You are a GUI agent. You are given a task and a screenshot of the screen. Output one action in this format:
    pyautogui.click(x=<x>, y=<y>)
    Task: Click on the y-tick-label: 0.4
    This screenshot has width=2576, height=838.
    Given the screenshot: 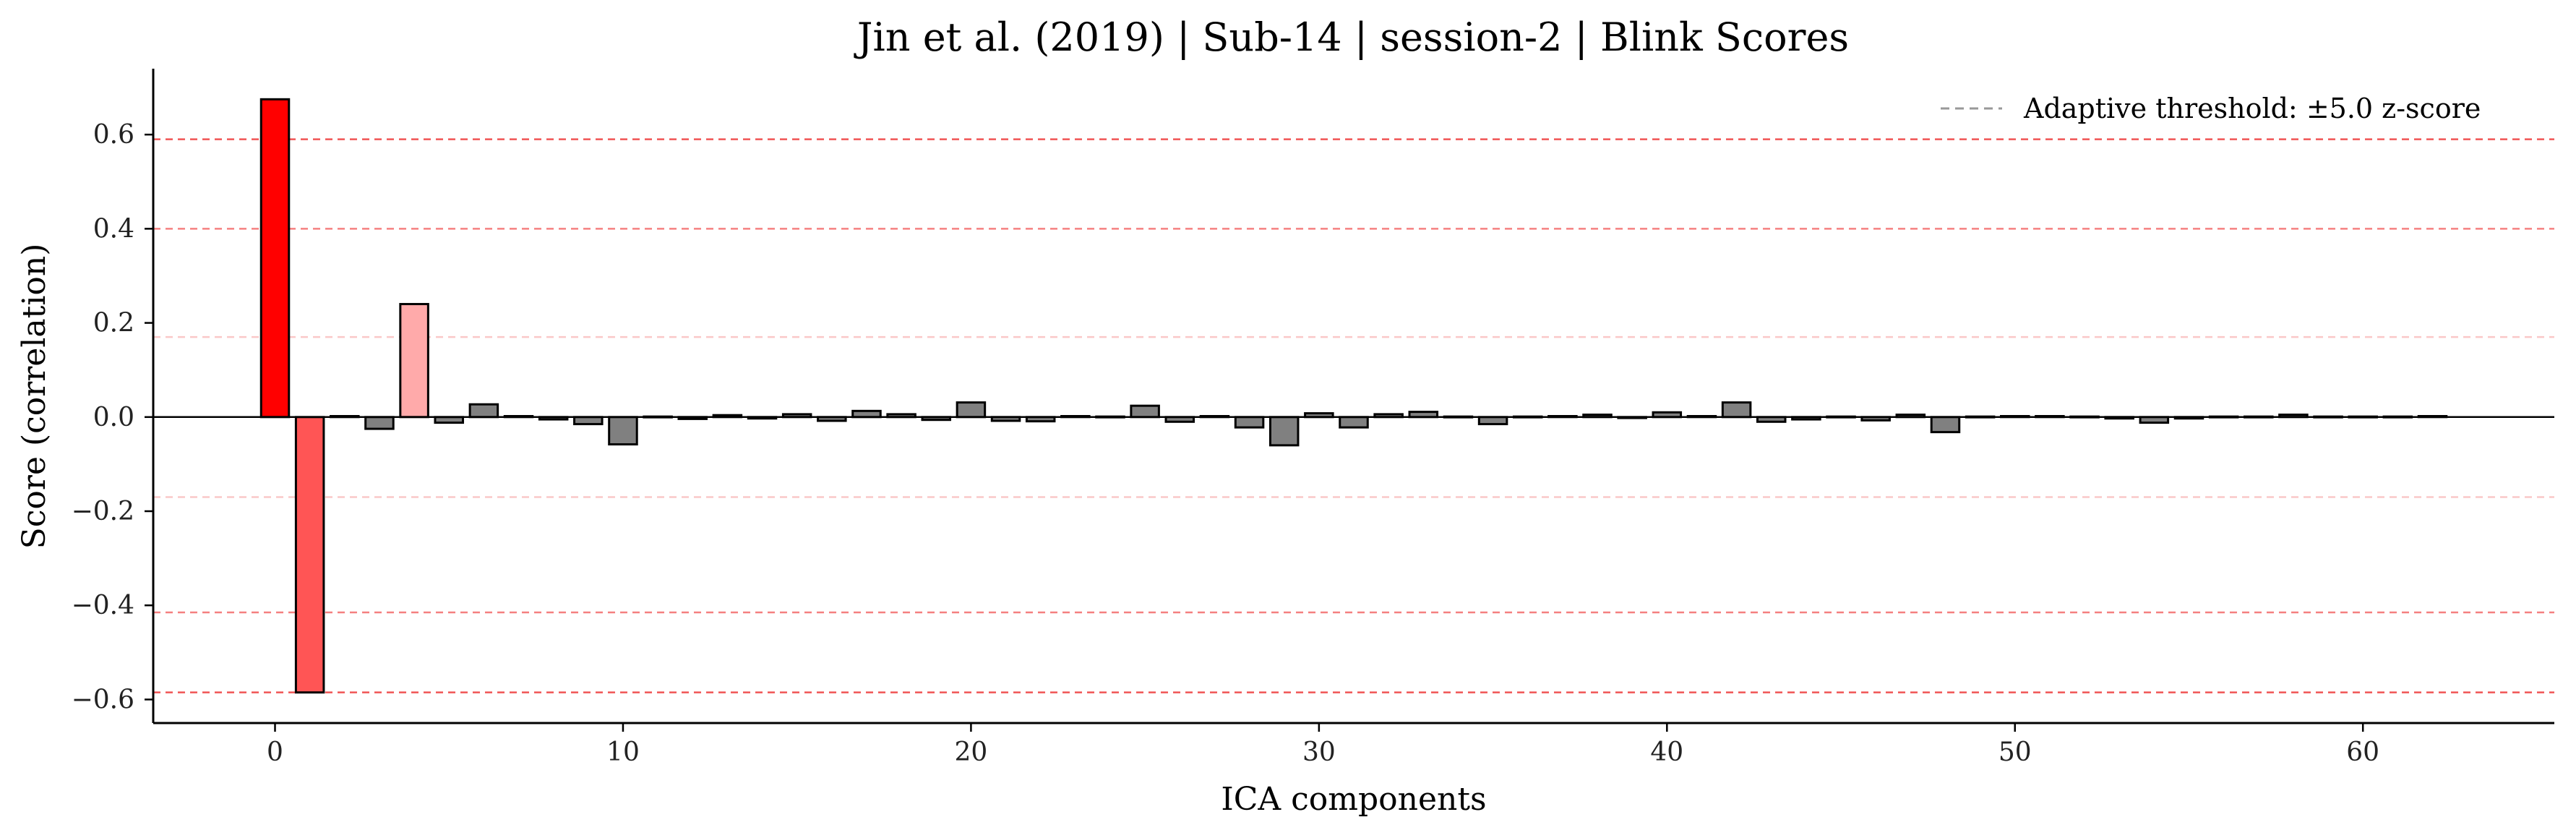 What is the action you would take?
    pyautogui.click(x=114, y=229)
    